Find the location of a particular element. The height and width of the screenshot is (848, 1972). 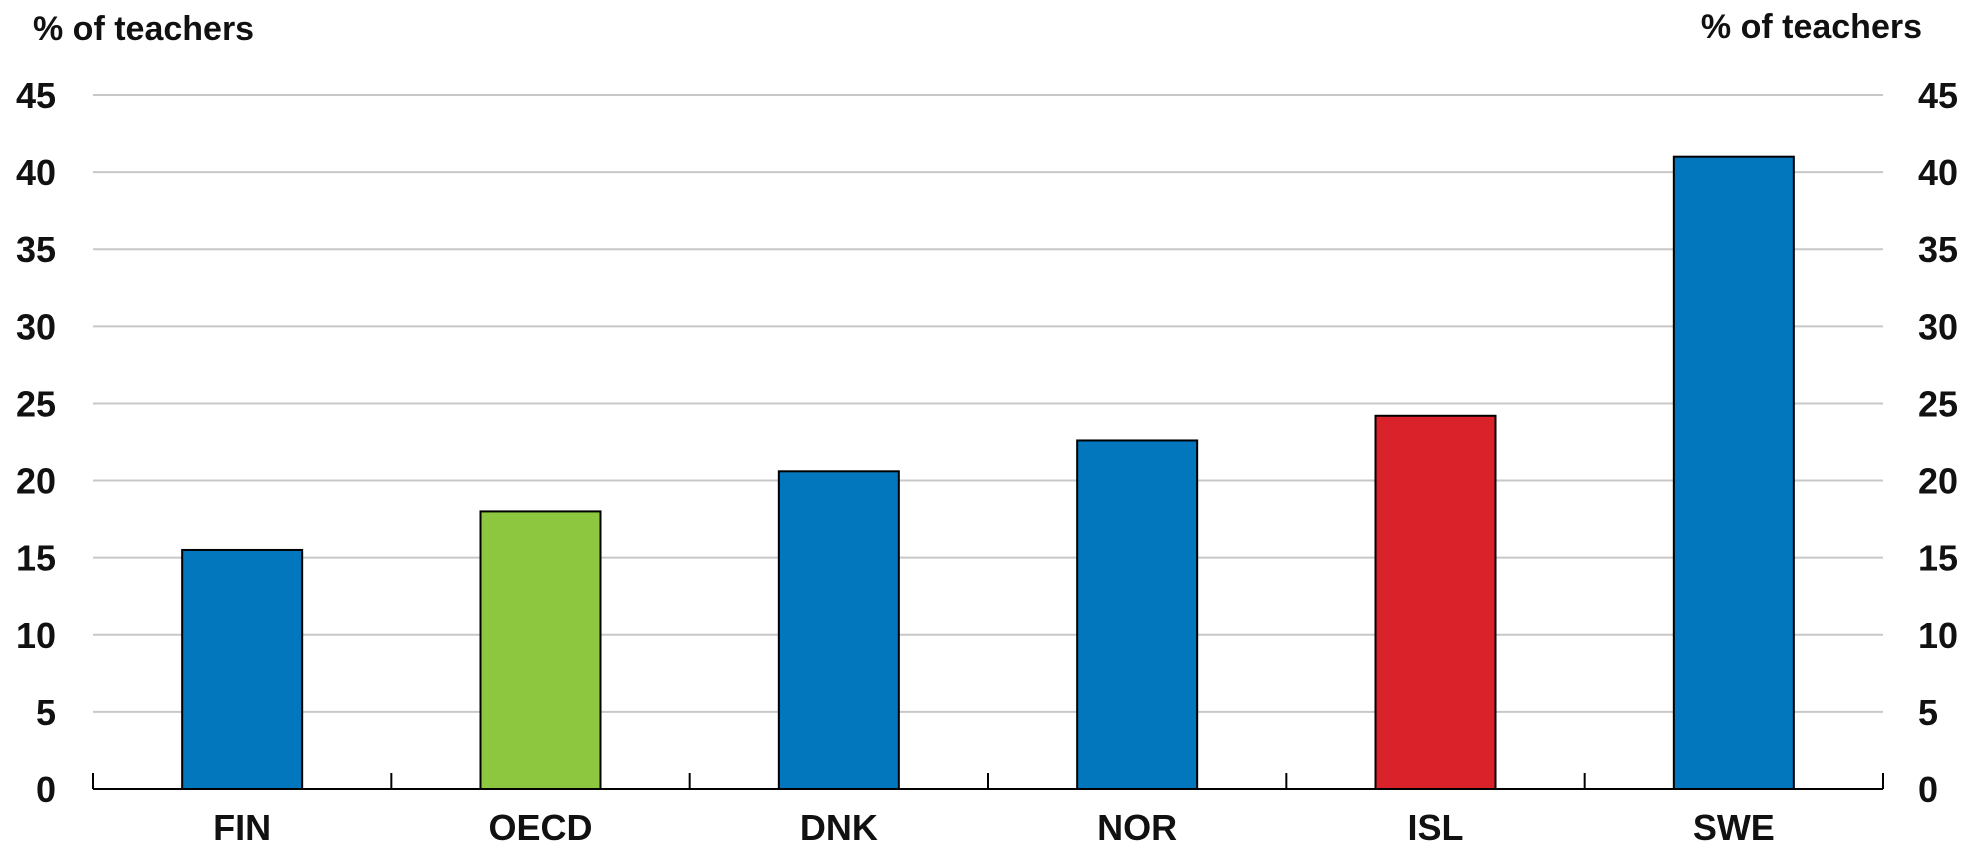

right-y-tick-label: 20 is located at coordinates (1938, 481).